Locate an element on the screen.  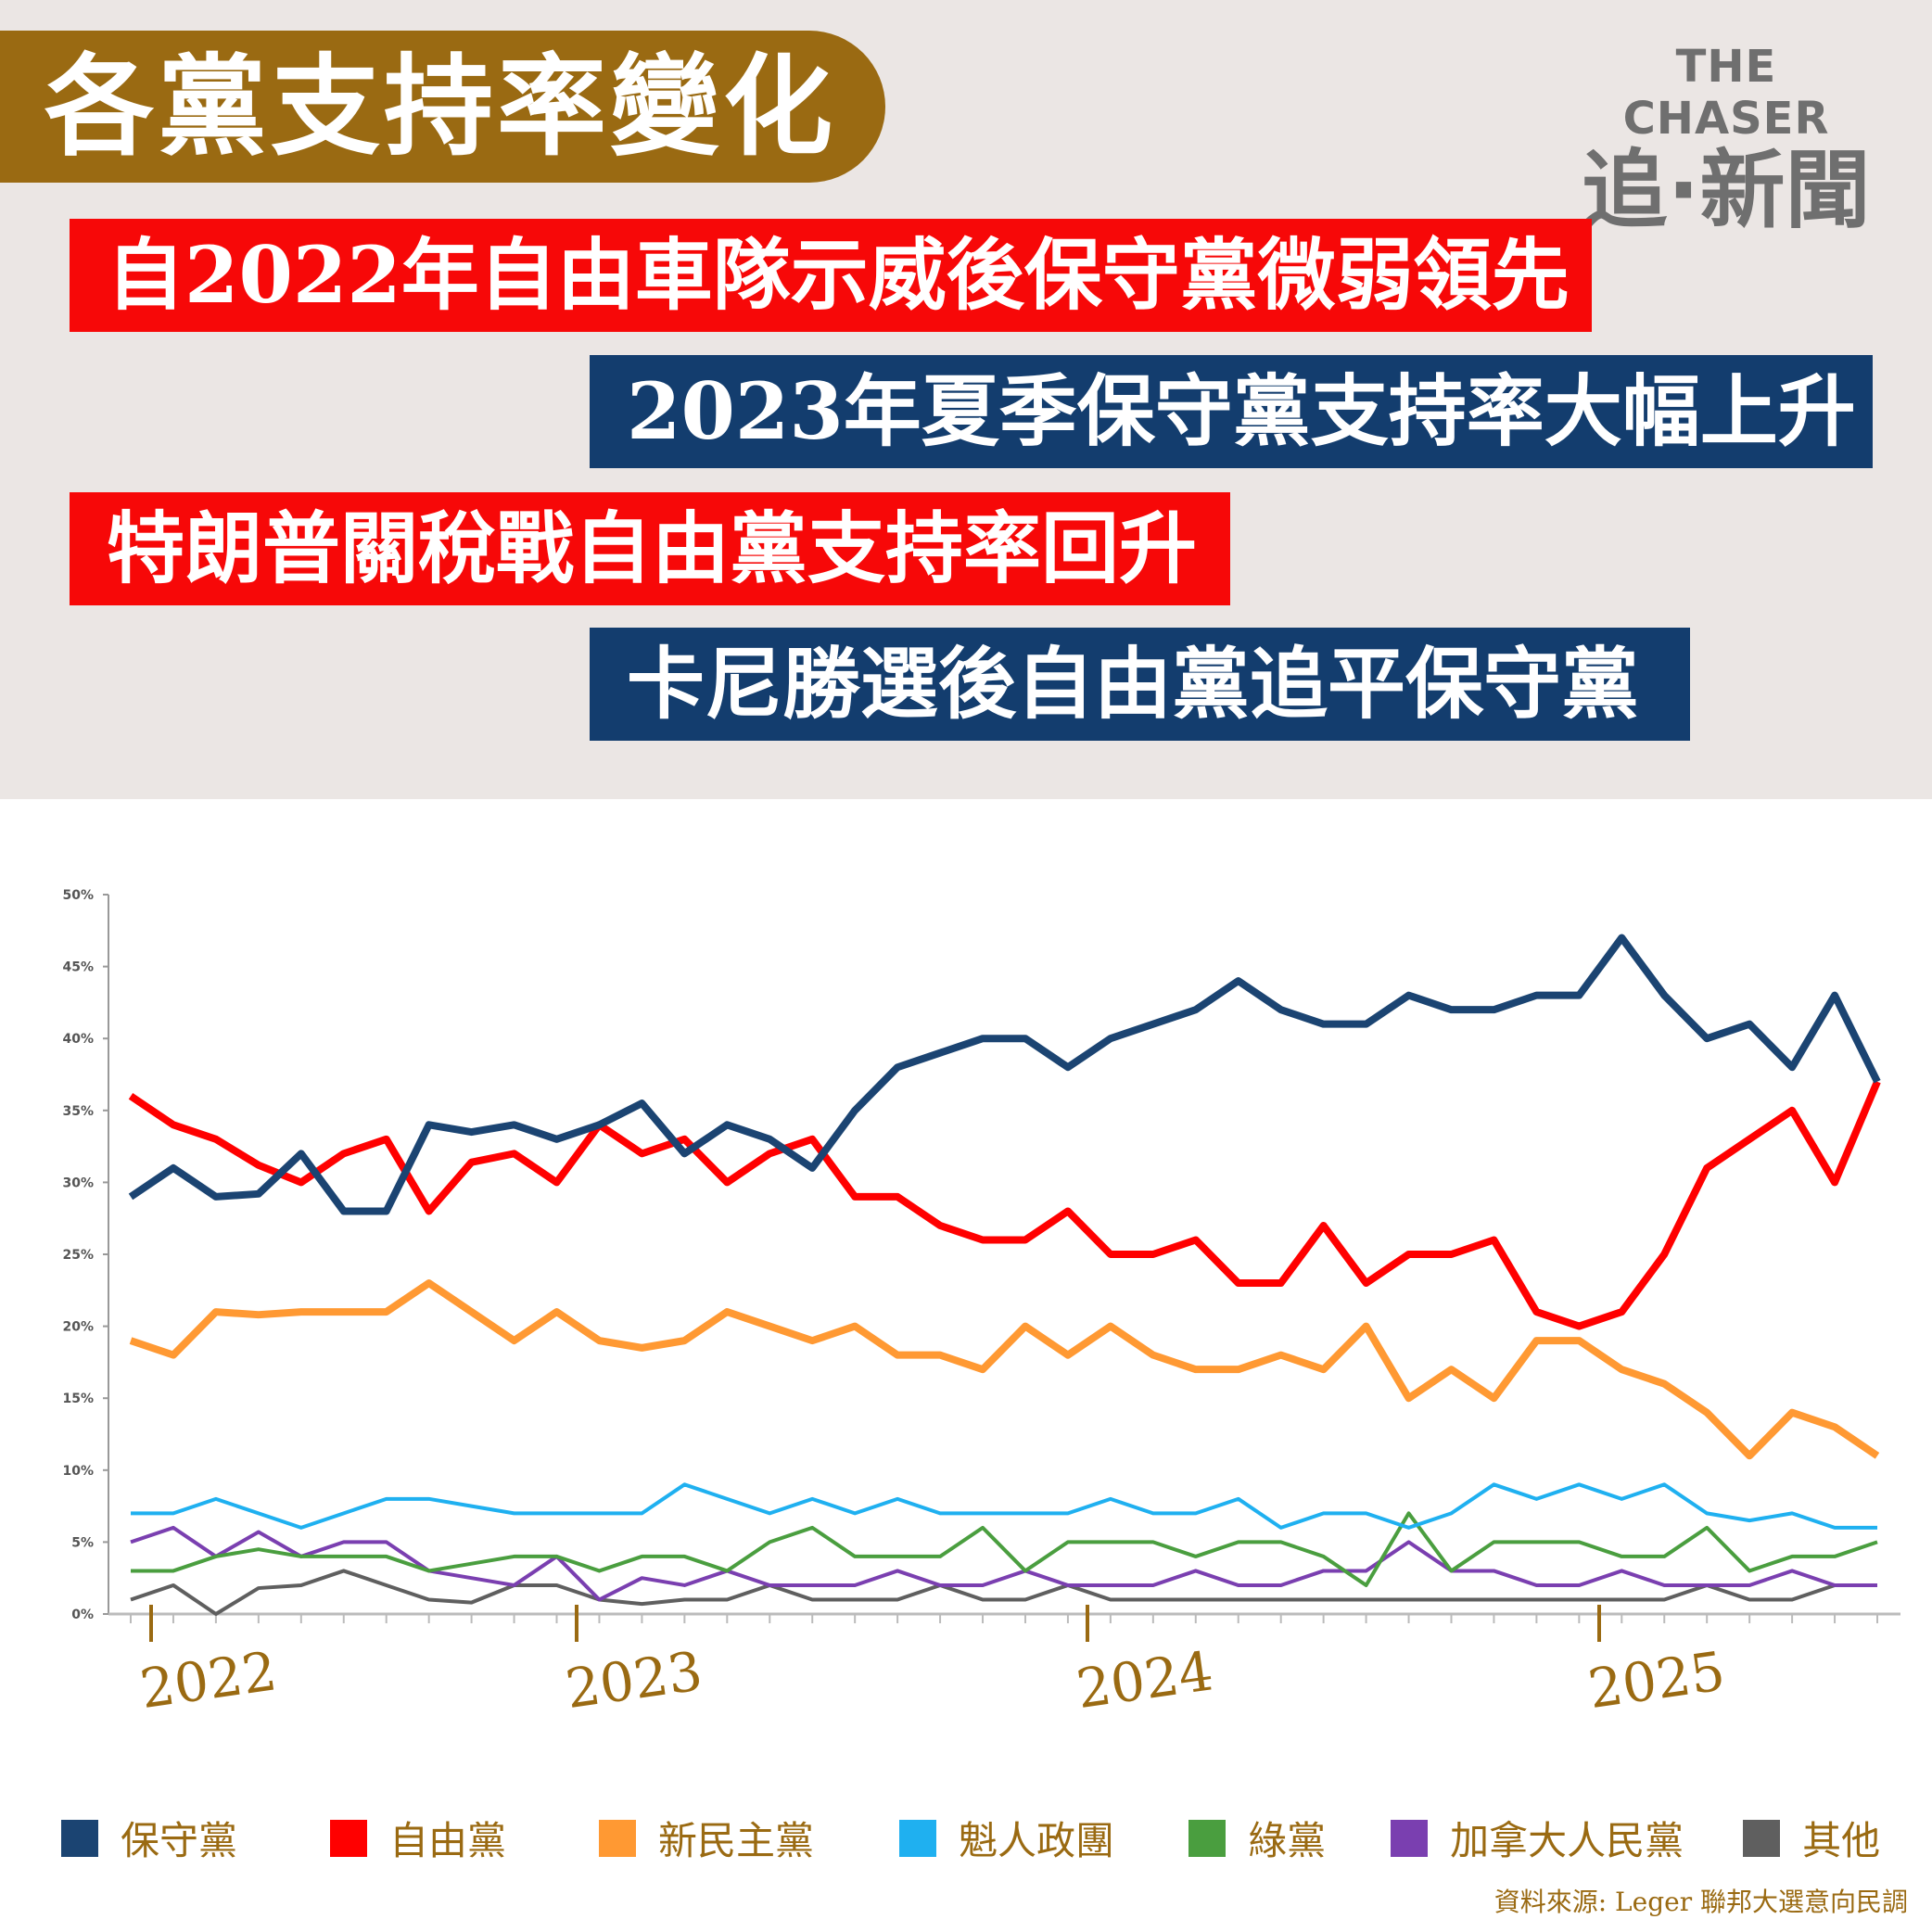
legend-item: 自由黨 is located at coordinates (418, 1838).